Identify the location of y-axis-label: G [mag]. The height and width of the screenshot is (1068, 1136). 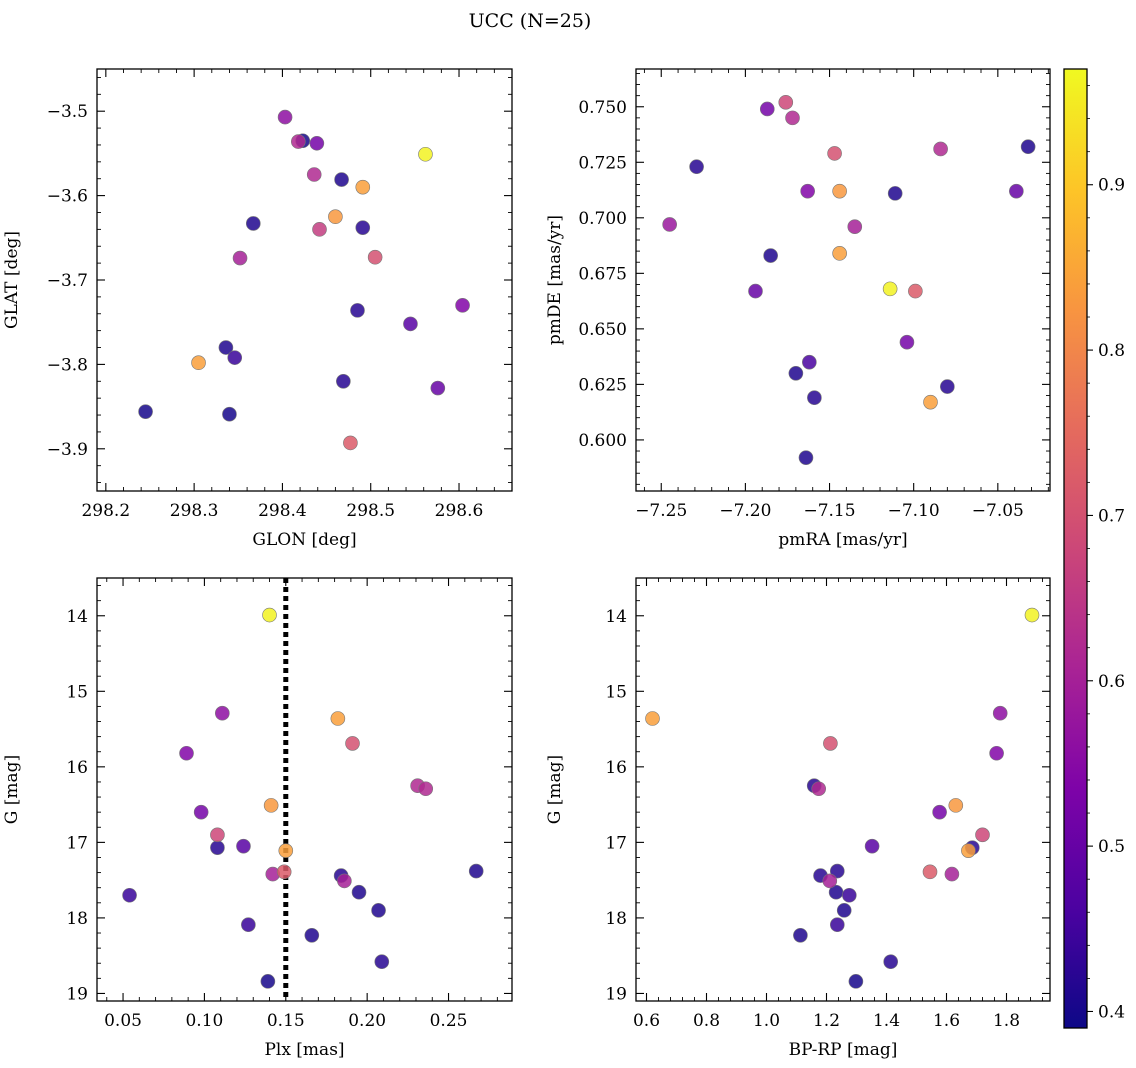
(555, 789).